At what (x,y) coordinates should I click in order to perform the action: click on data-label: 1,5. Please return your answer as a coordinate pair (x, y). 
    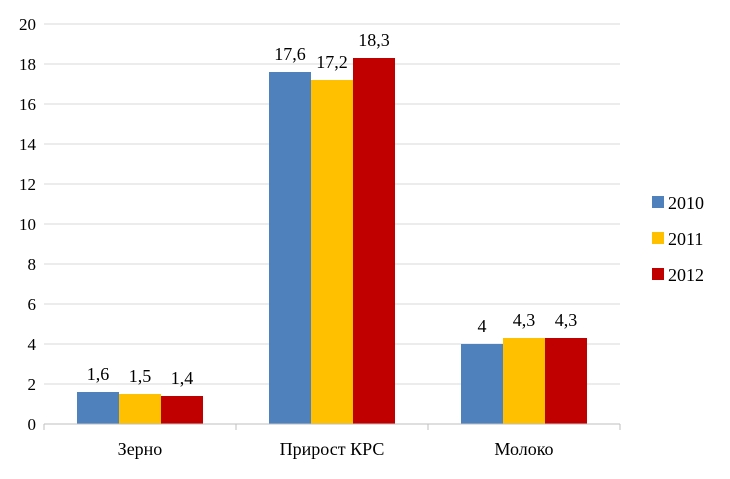
    Looking at the image, I should click on (140, 376).